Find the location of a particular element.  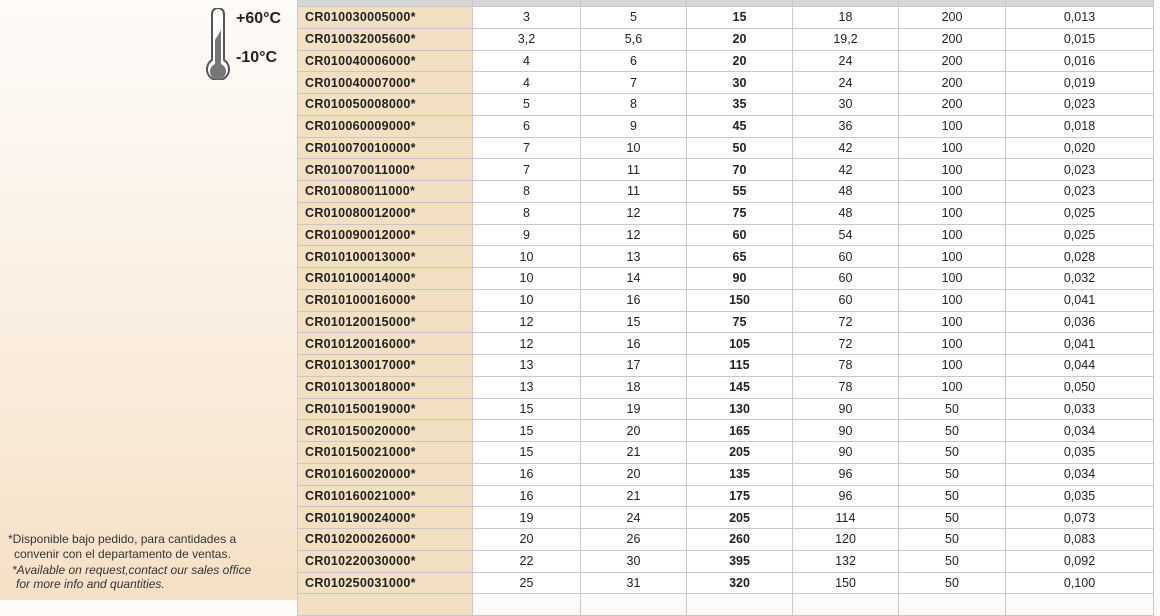

value-cell: 5 is located at coordinates (526, 104).